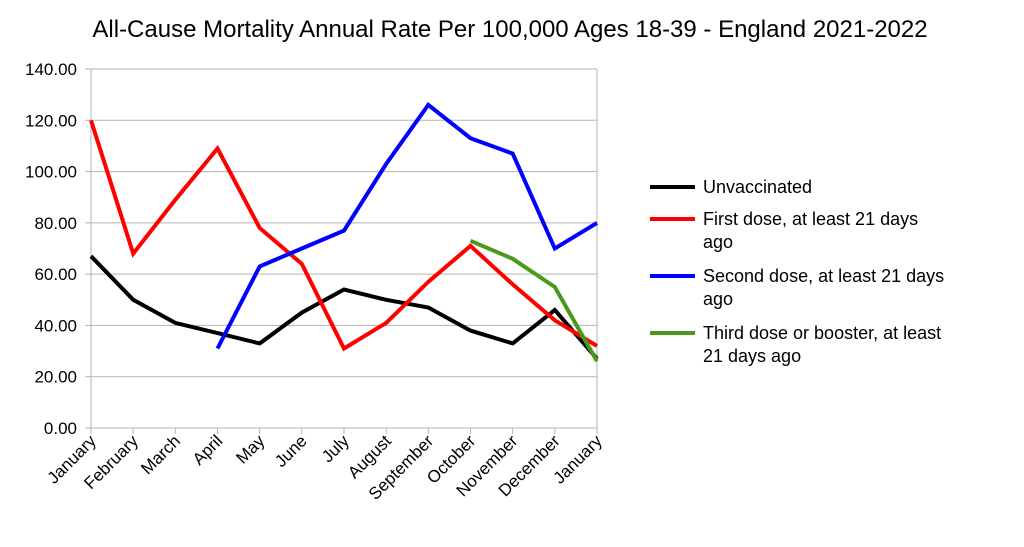 This screenshot has width=1024, height=547. Describe the element at coordinates (335, 448) in the screenshot. I see `x-tick-label: July` at that location.